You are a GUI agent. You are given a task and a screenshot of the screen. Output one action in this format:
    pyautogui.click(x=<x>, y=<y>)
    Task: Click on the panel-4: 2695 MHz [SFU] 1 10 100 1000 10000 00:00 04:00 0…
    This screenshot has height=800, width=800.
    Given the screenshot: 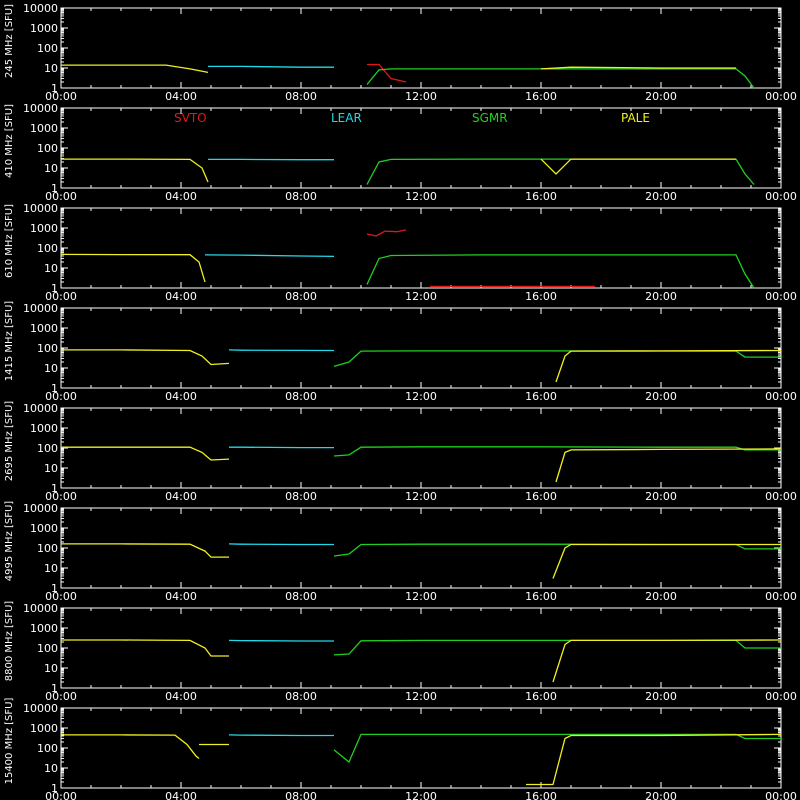 What is the action you would take?
    pyautogui.click(x=400, y=451)
    